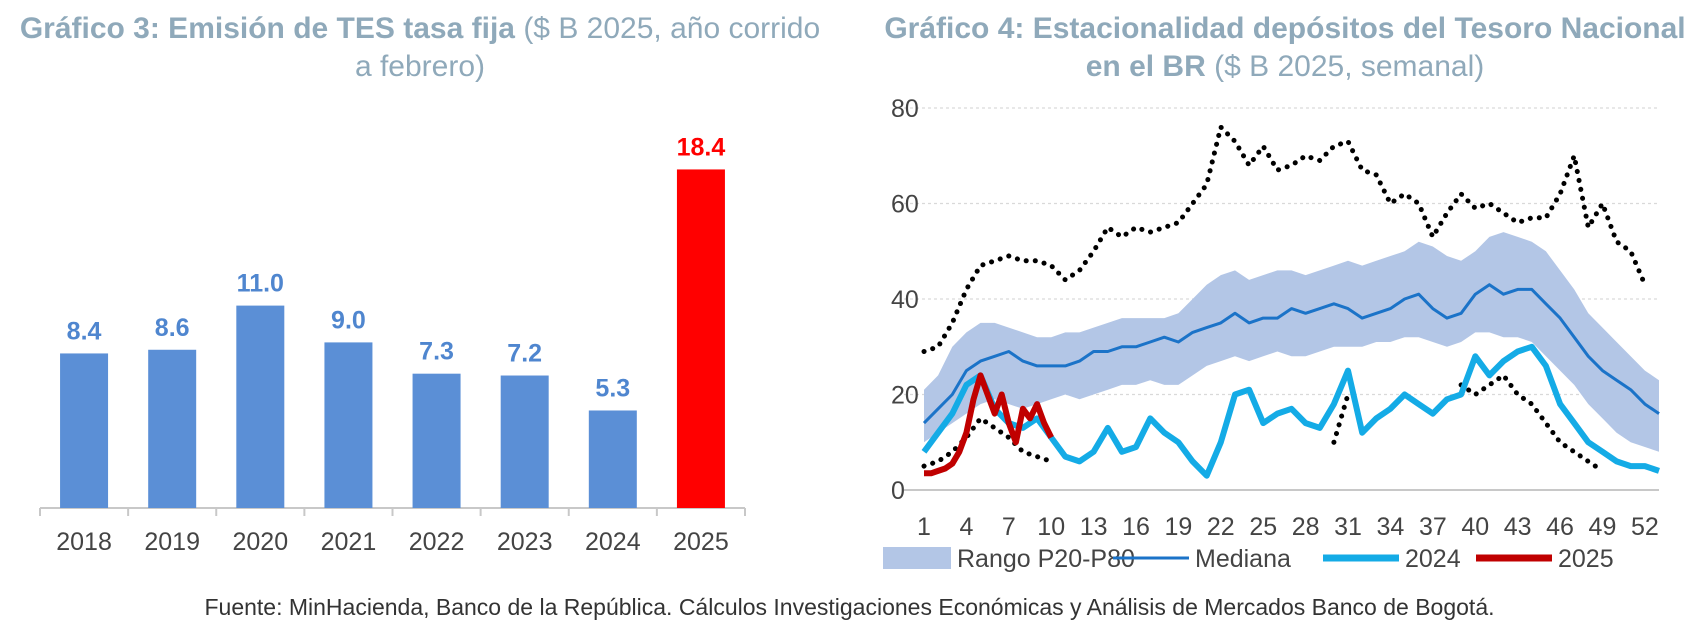 This screenshot has width=1699, height=637. Describe the element at coordinates (700, 338) in the screenshot. I see `bar-2025` at that location.